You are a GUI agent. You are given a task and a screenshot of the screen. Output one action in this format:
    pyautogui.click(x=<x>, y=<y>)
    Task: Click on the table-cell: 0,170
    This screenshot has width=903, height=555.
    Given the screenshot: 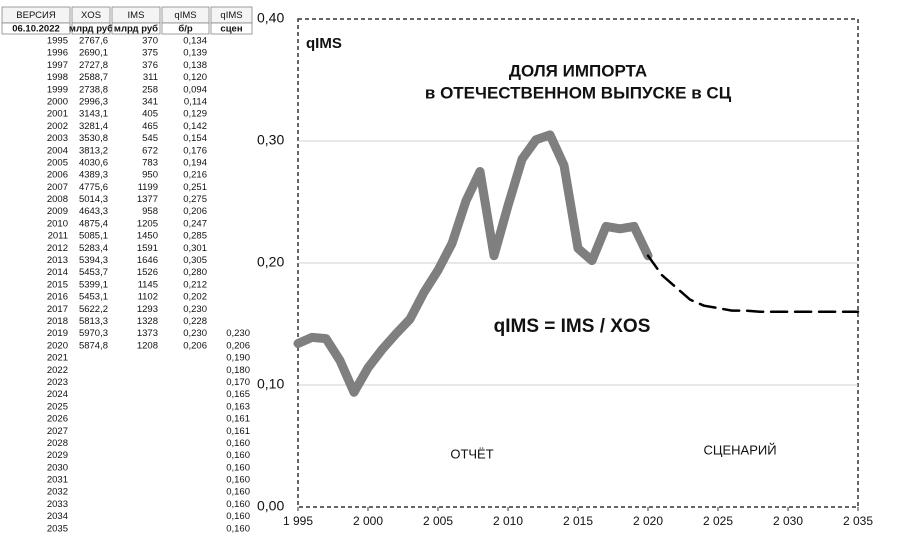 What is the action you would take?
    pyautogui.click(x=238, y=382)
    